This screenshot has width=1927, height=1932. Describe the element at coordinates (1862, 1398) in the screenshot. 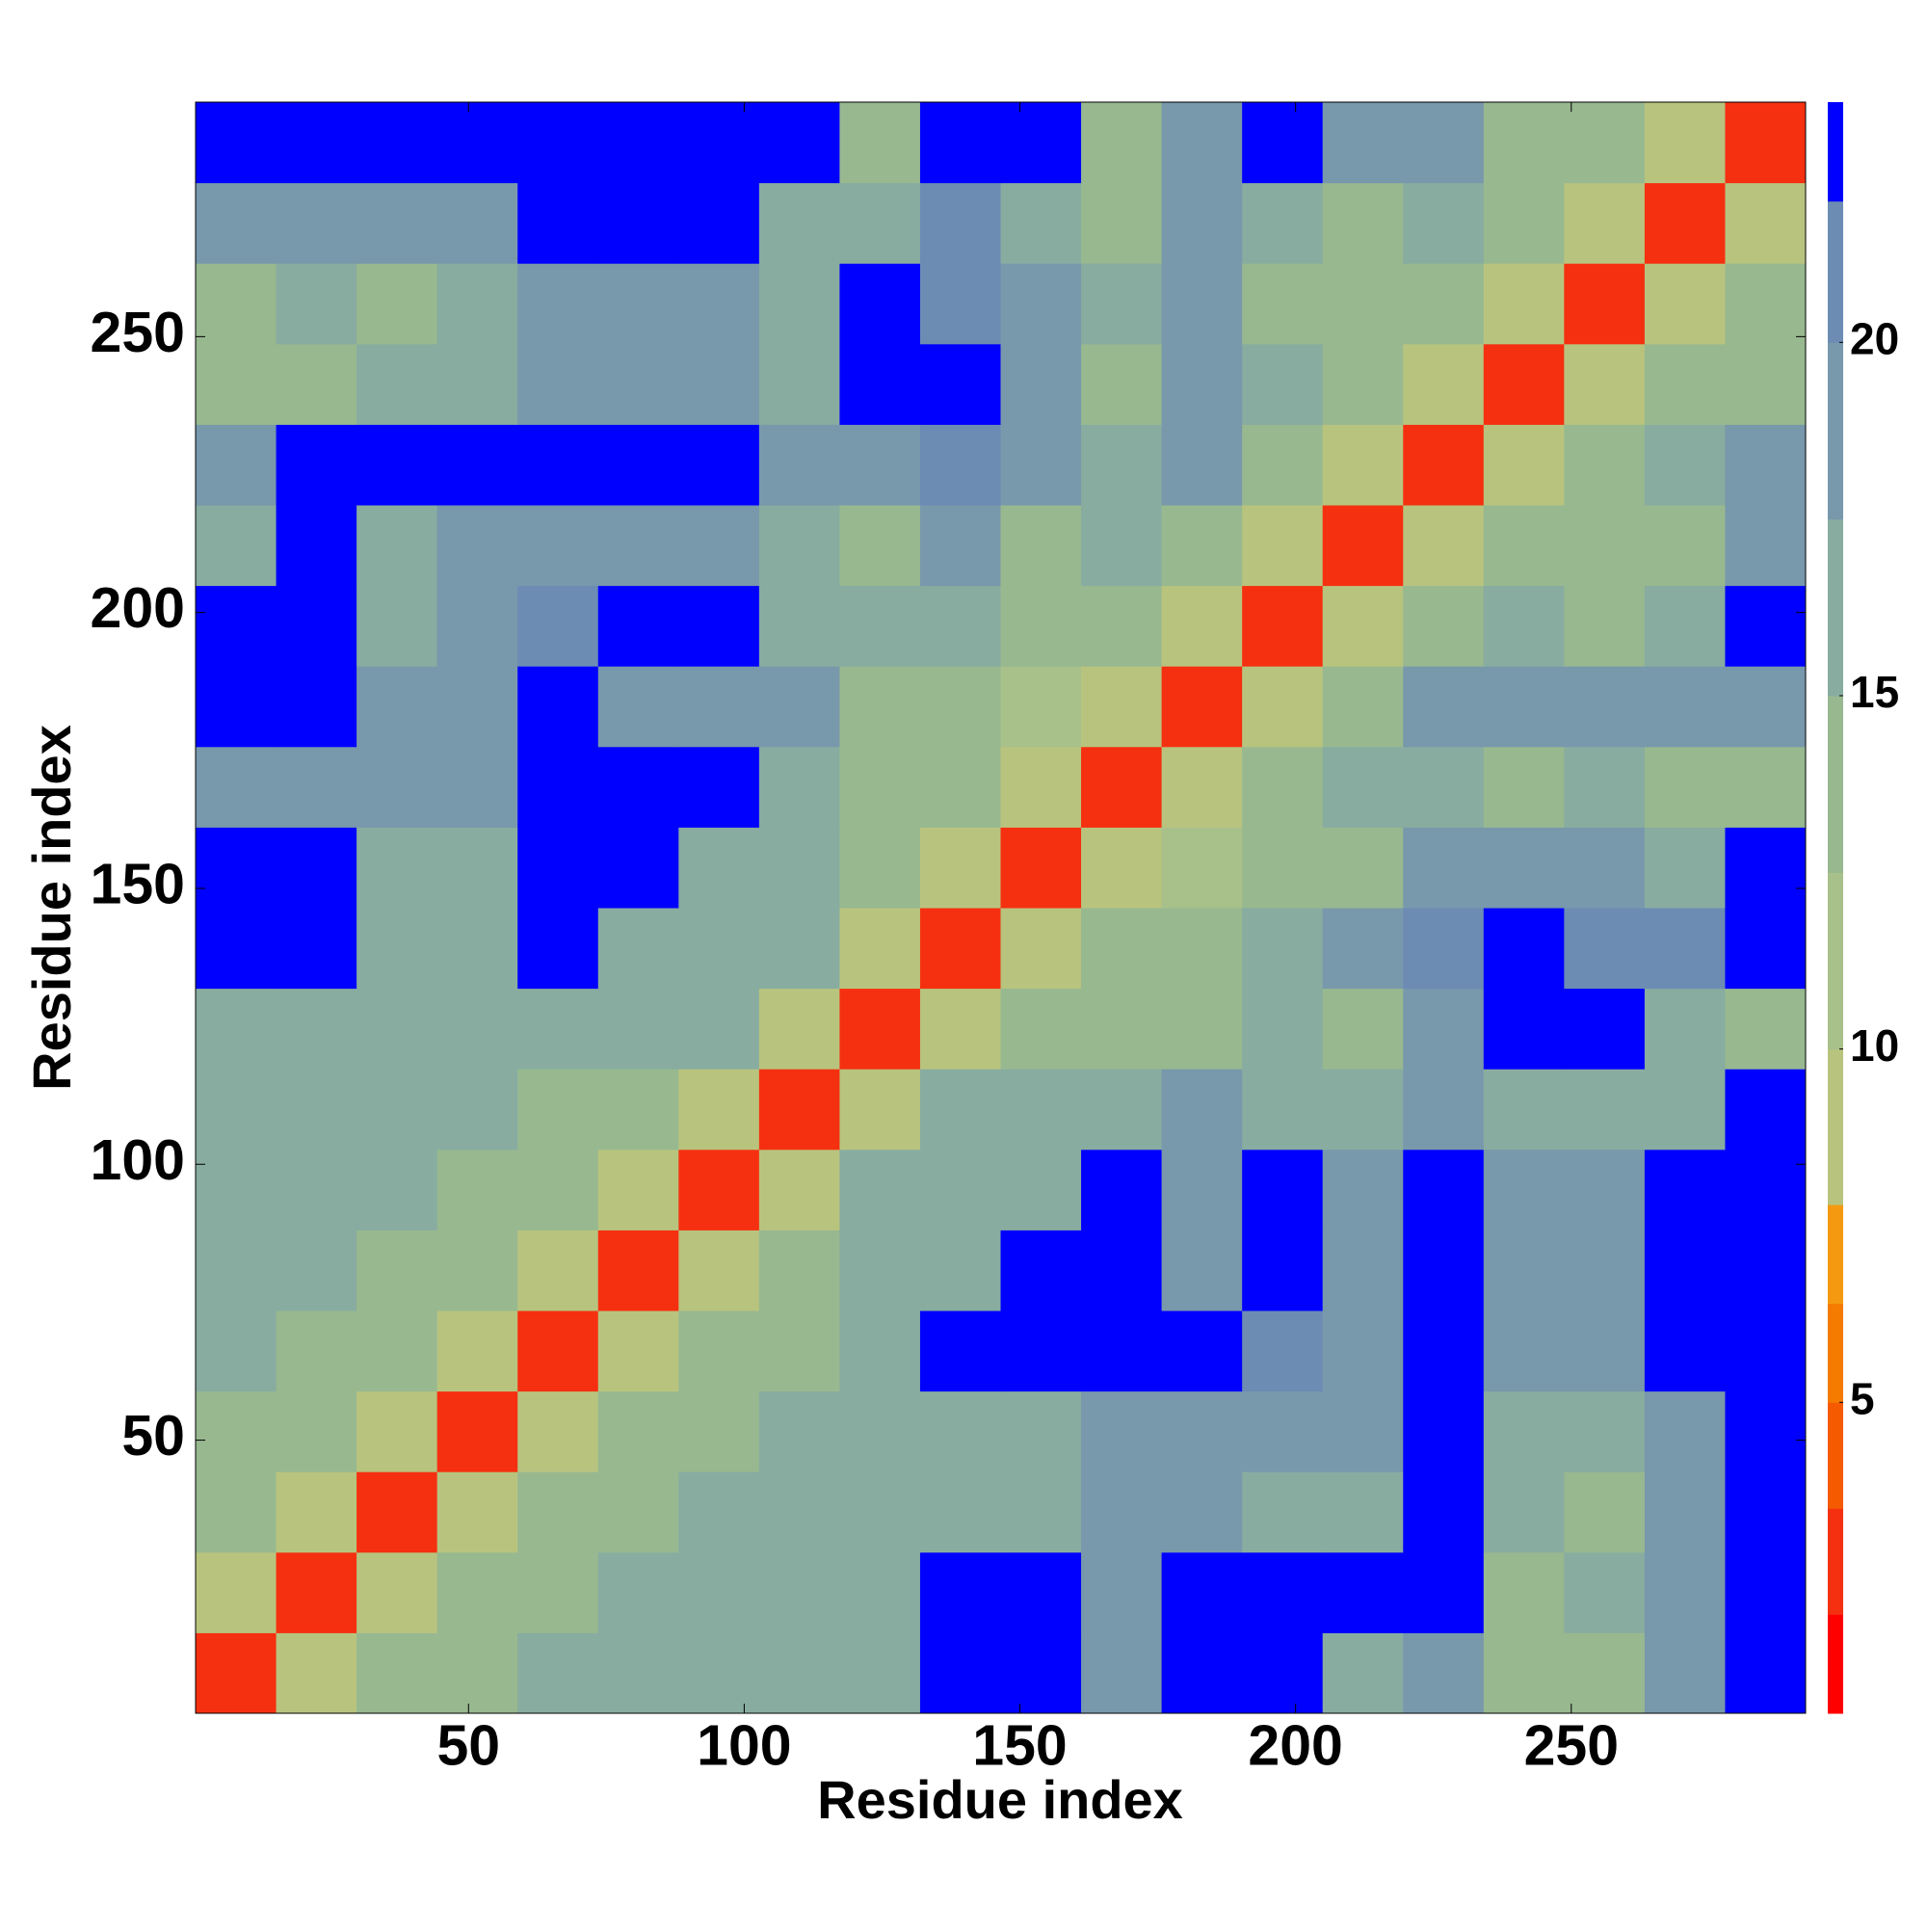

I see `colorbar-tick-label: 5` at that location.